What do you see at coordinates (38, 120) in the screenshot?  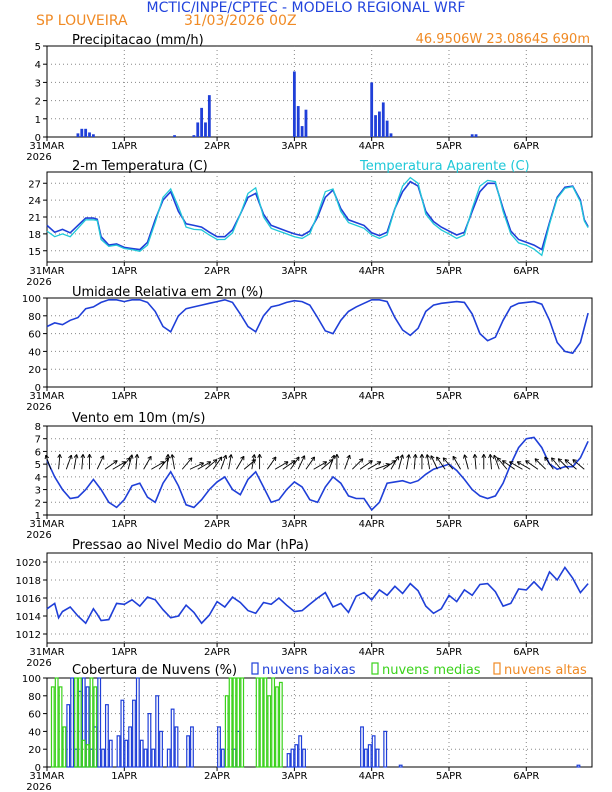 I see `y-tick-label: 1` at bounding box center [38, 120].